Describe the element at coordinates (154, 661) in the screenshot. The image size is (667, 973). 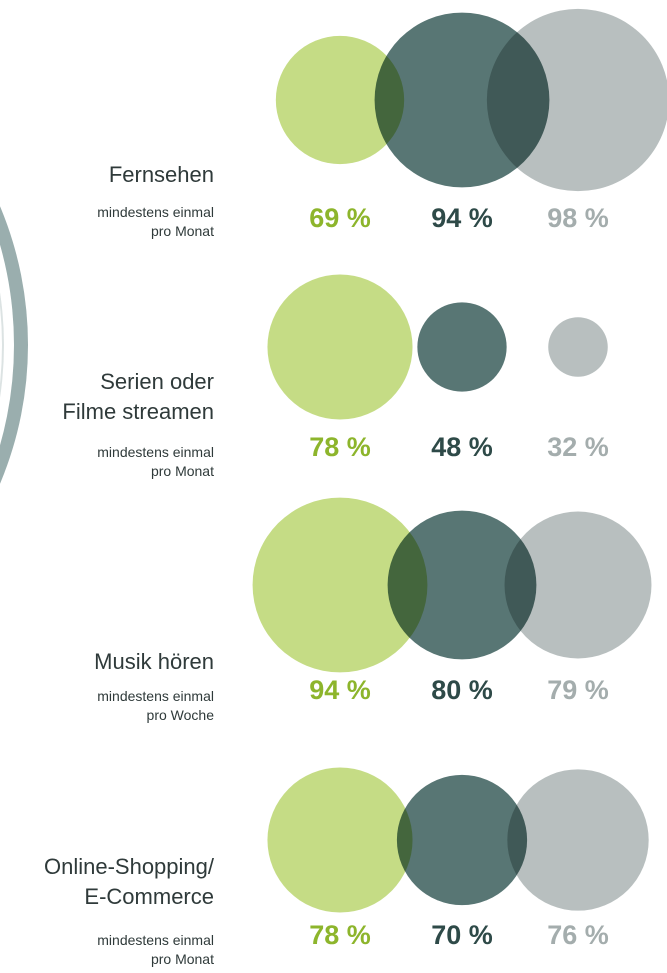
I see `category-label: Musik hören` at that location.